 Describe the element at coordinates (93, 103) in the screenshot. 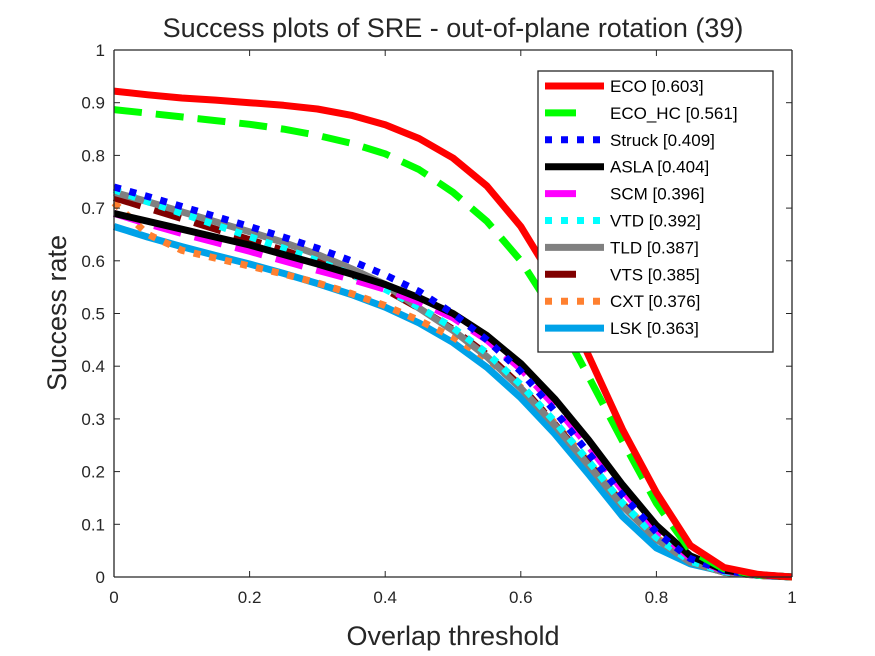

I see `y-tick-label: 0.9` at that location.